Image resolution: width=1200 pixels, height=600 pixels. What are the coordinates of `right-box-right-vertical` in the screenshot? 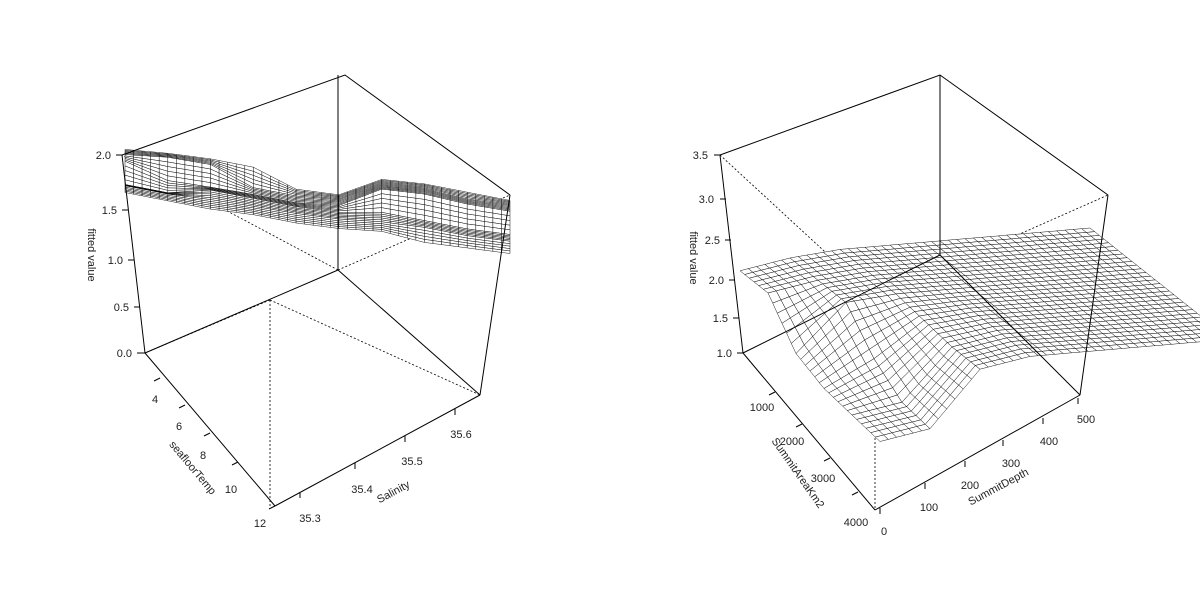 It's located at (1094, 295).